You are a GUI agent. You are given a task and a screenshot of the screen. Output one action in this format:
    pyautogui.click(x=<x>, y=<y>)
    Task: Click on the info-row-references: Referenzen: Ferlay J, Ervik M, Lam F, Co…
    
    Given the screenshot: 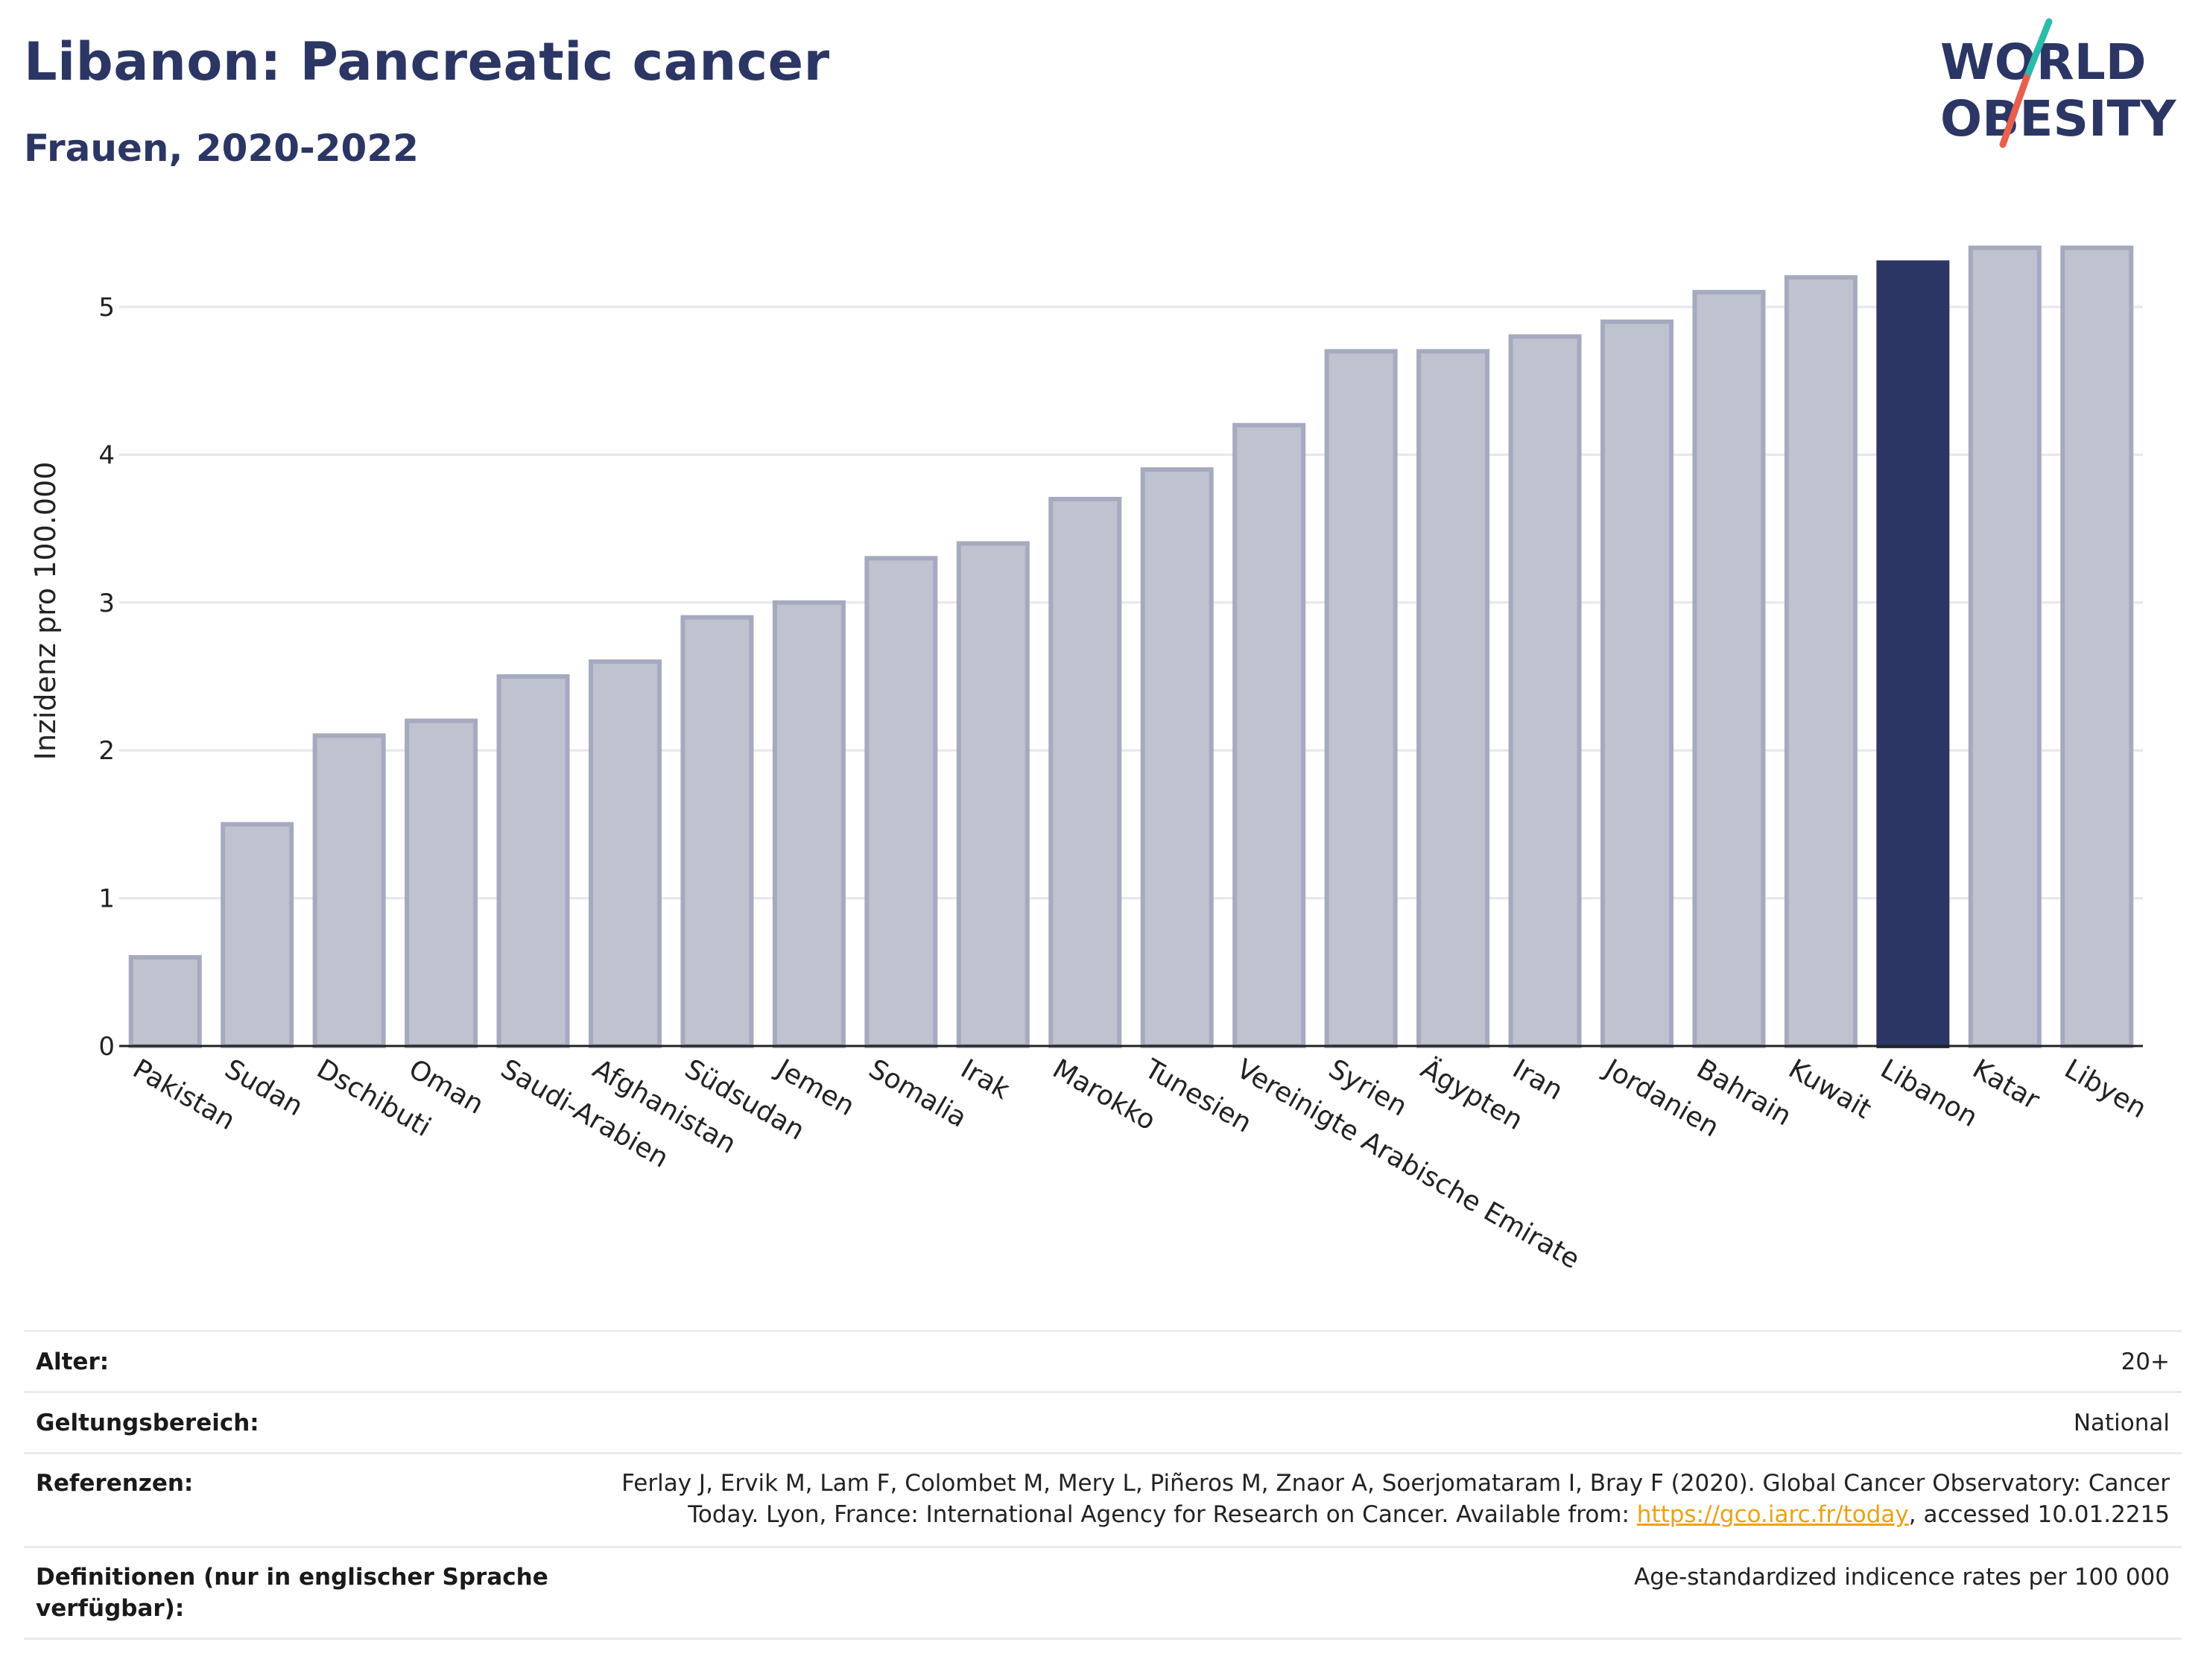 What is the action you would take?
    pyautogui.click(x=1103, y=1499)
    